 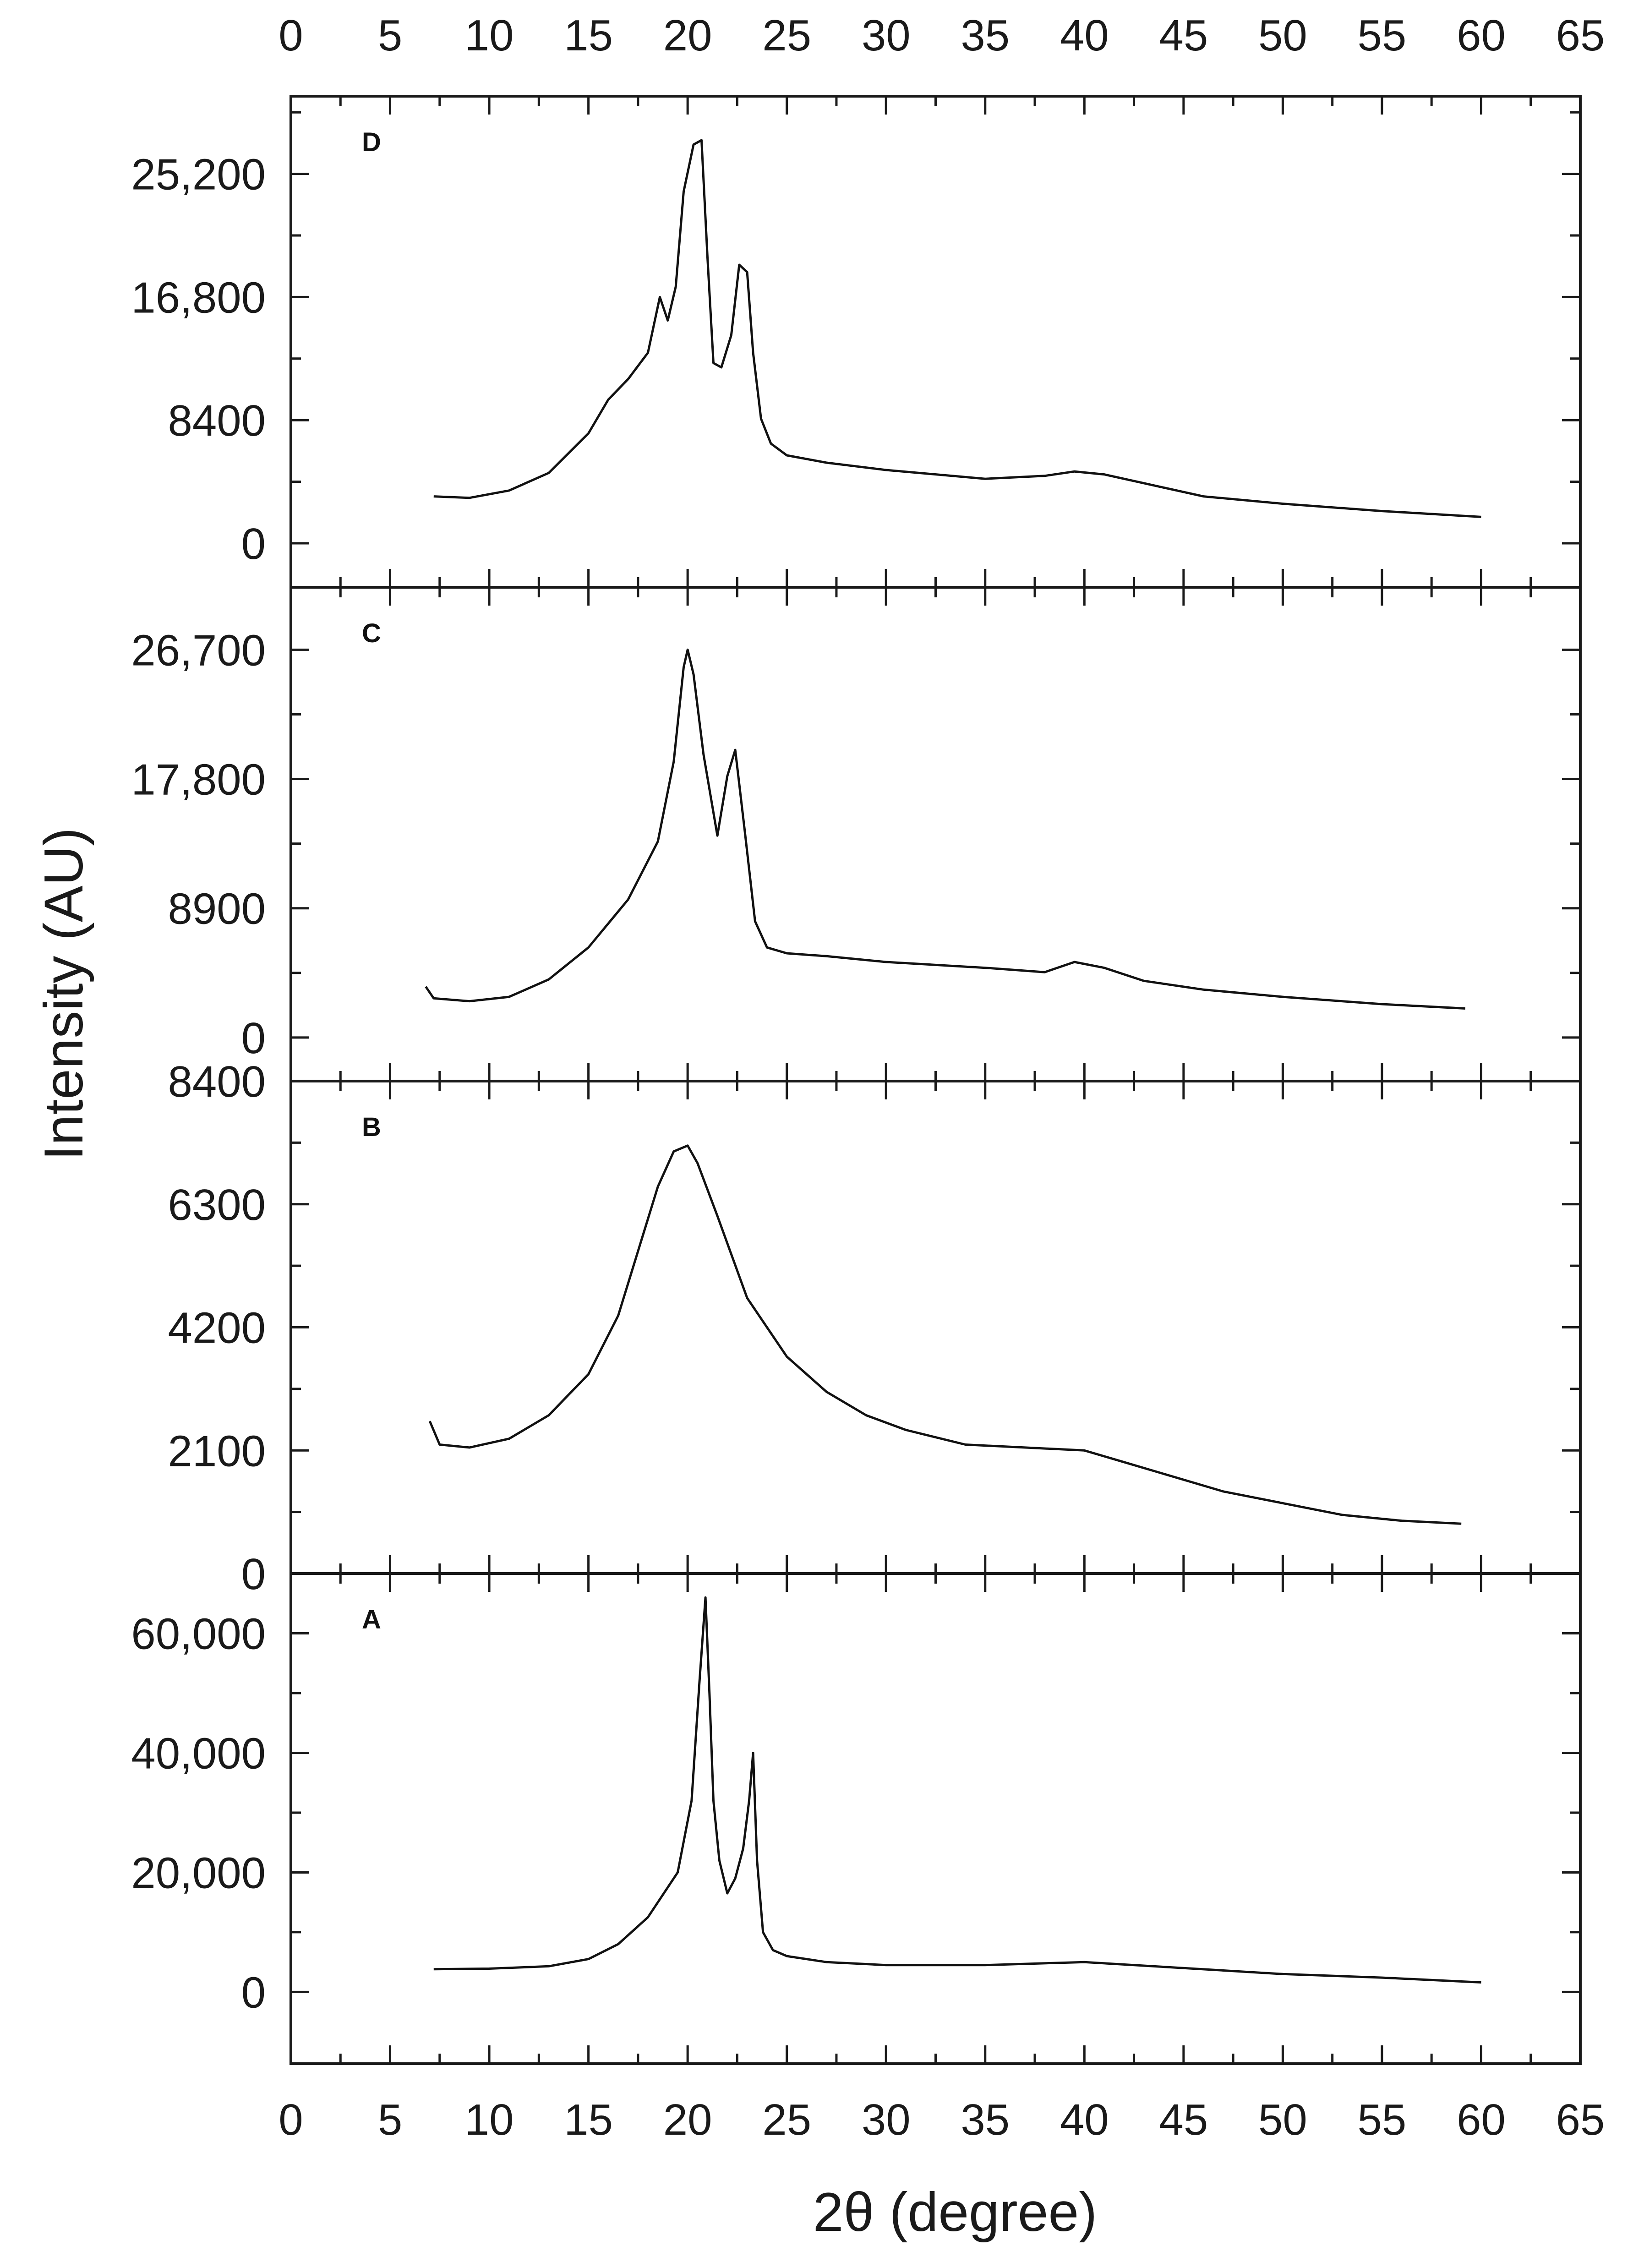 I want to click on x-tick-label-bottom: 10, so click(x=490, y=2119).